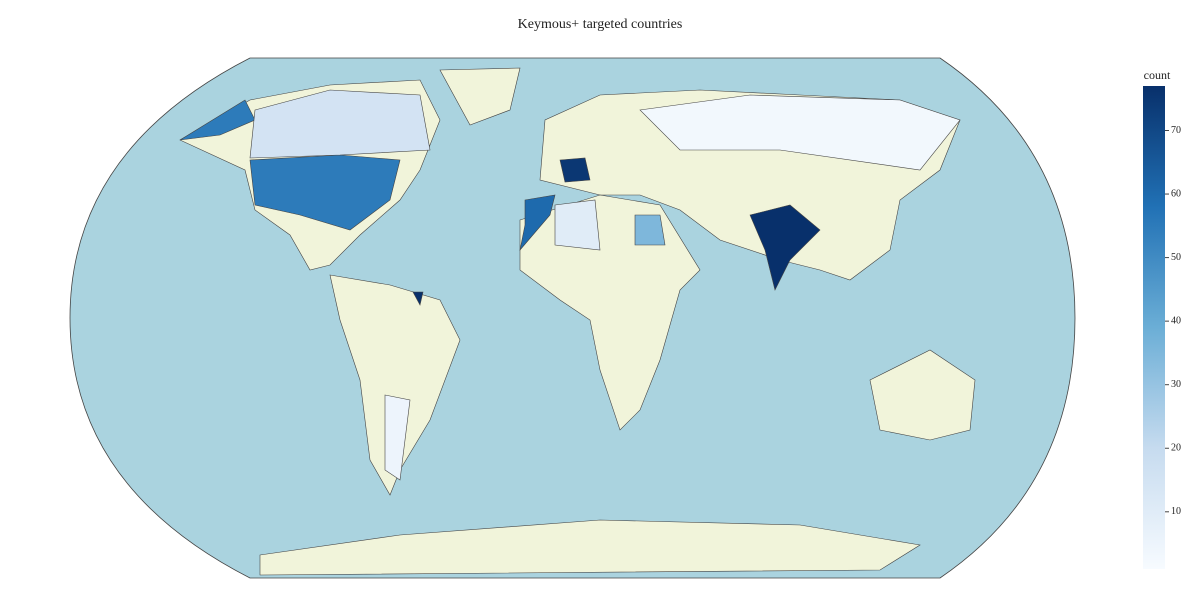 The image size is (1200, 600). Describe the element at coordinates (1154, 327) in the screenshot. I see `colorbar` at that location.